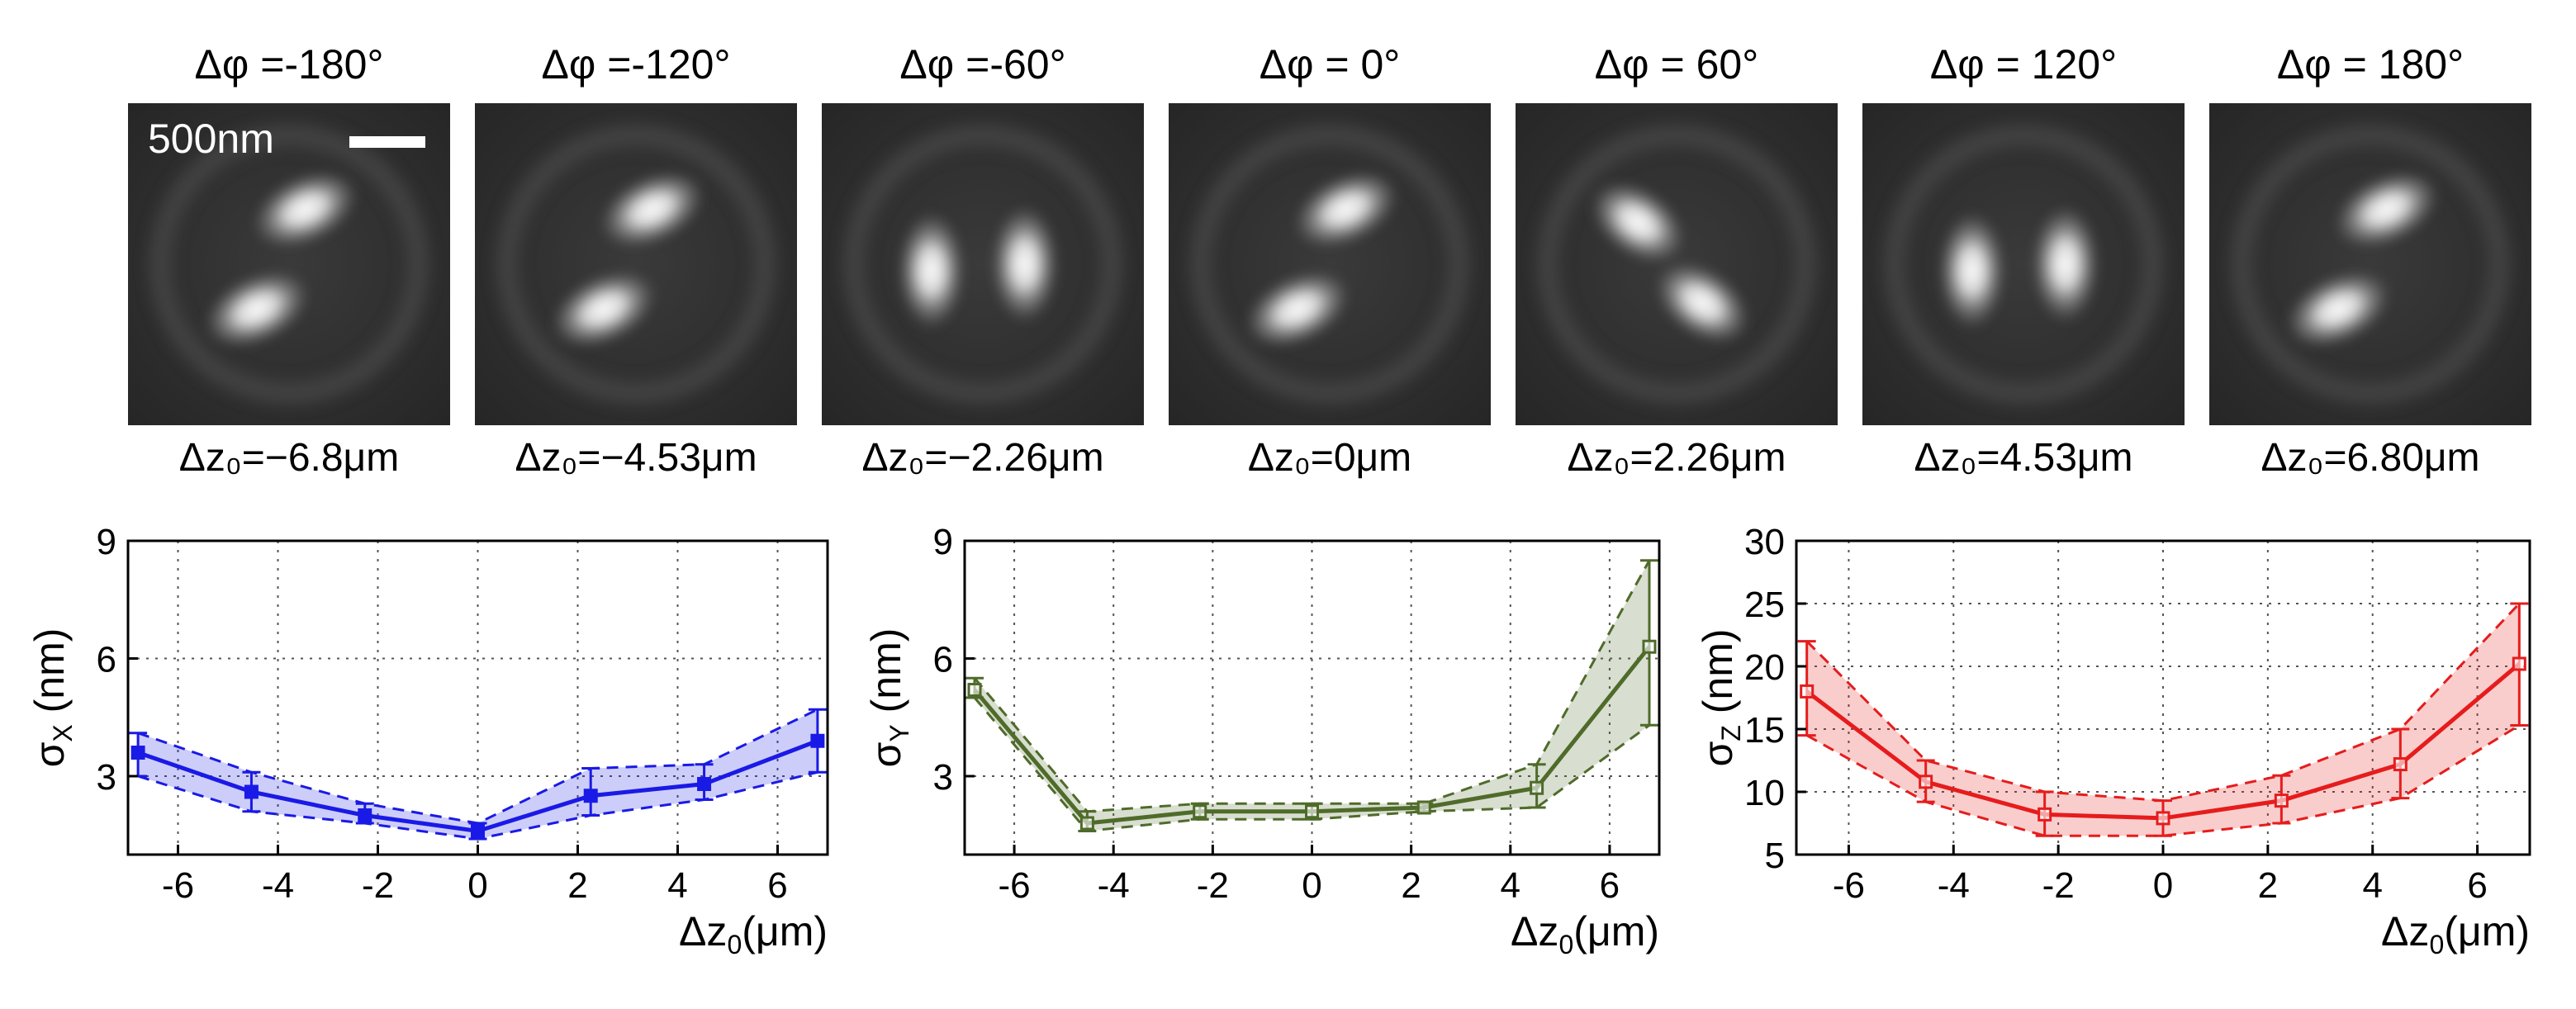 The width and height of the screenshot is (2576, 1009). I want to click on psf-panel-7: Δφ = 180° Δz₀=6.80μm, so click(2370, 260).